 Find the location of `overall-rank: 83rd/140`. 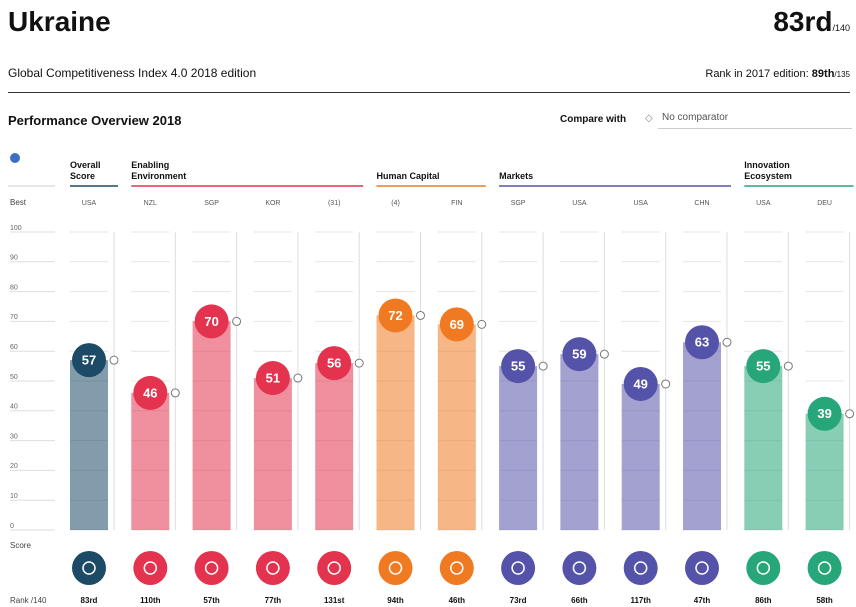

overall-rank: 83rd/140 is located at coordinates (811, 22).